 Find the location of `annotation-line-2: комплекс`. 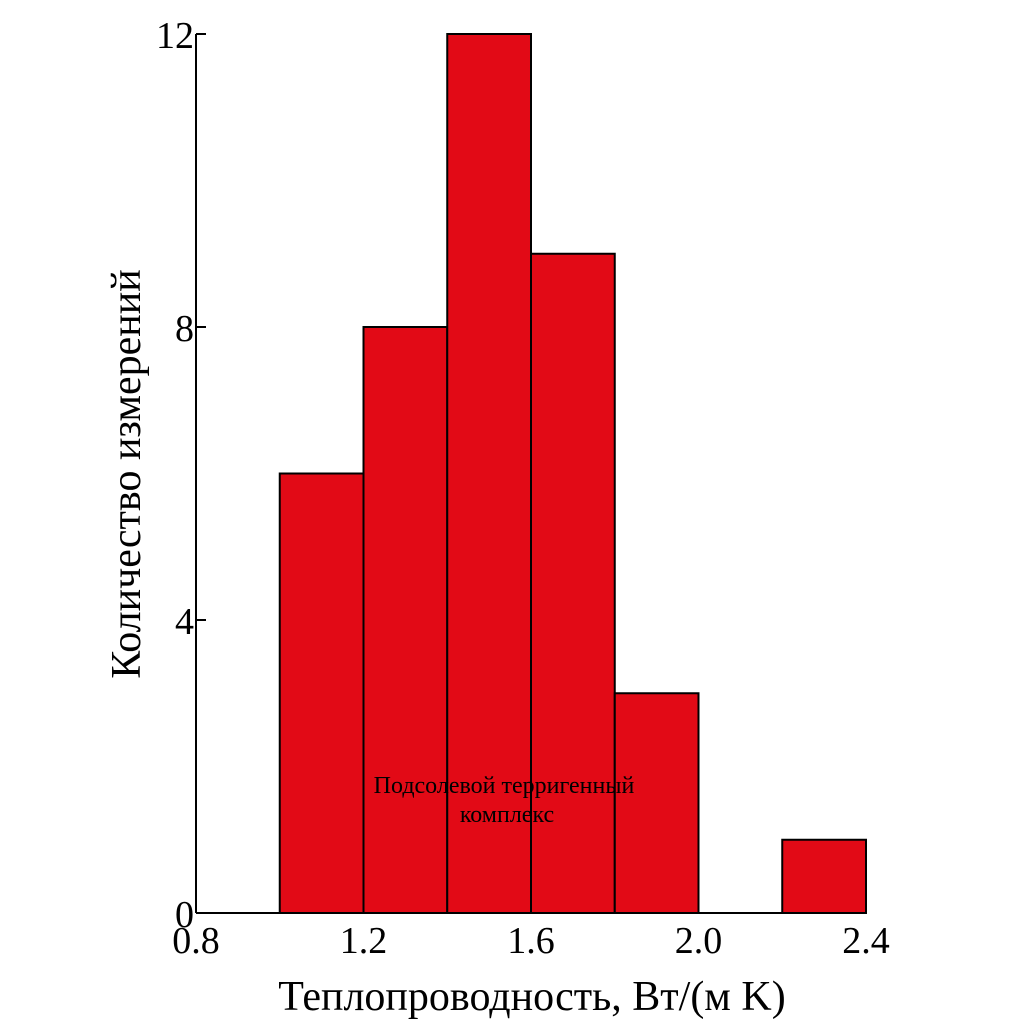

annotation-line-2: комплекс is located at coordinates (507, 815).